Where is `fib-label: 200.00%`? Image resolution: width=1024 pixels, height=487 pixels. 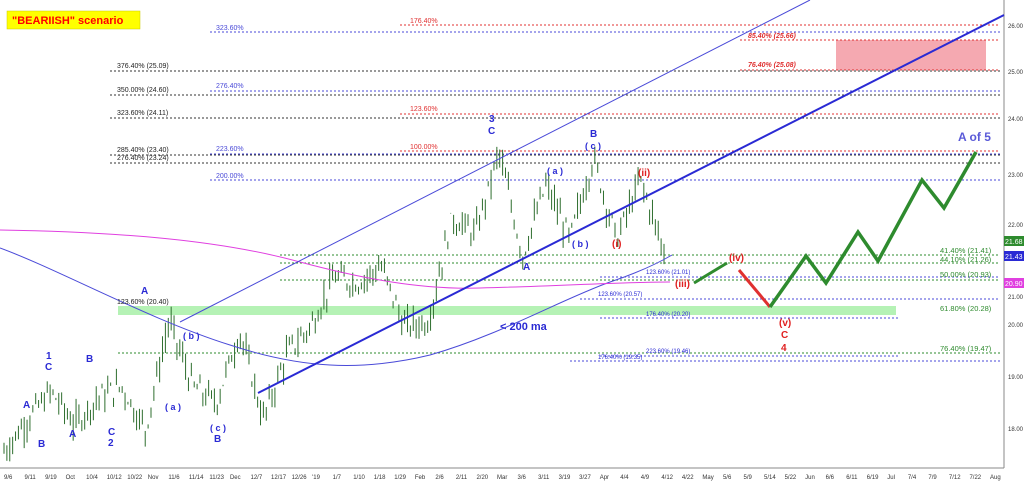 fib-label: 200.00% is located at coordinates (230, 176).